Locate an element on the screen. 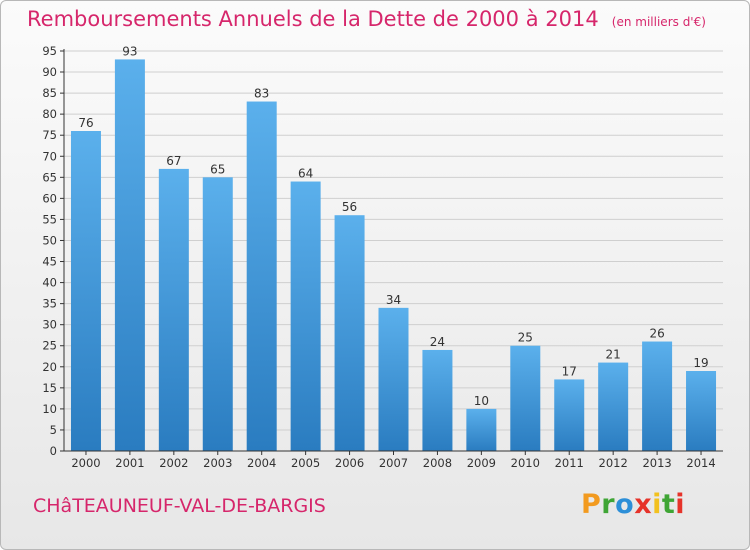 This screenshot has width=750, height=550. y-tick-label: 20 is located at coordinates (49, 367).